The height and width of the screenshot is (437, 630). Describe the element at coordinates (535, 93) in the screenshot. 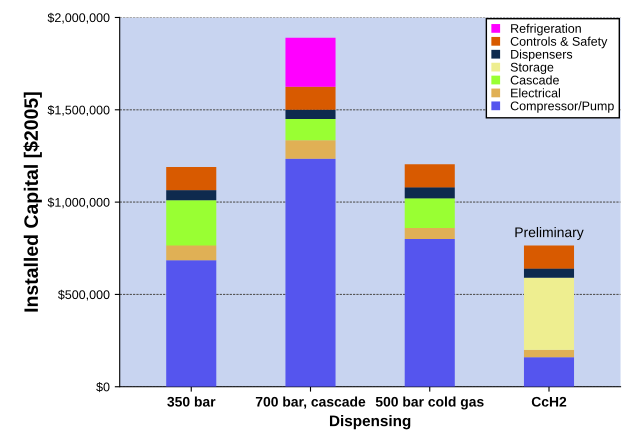

I see `legend-label: Electrical` at that location.